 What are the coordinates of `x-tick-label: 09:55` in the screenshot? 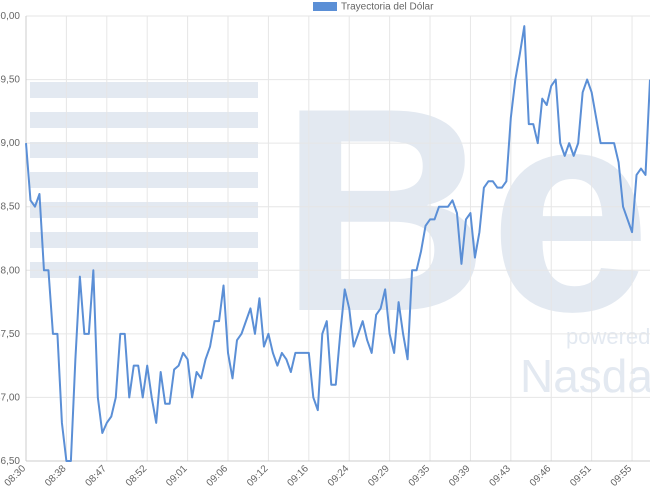 It's located at (622, 475).